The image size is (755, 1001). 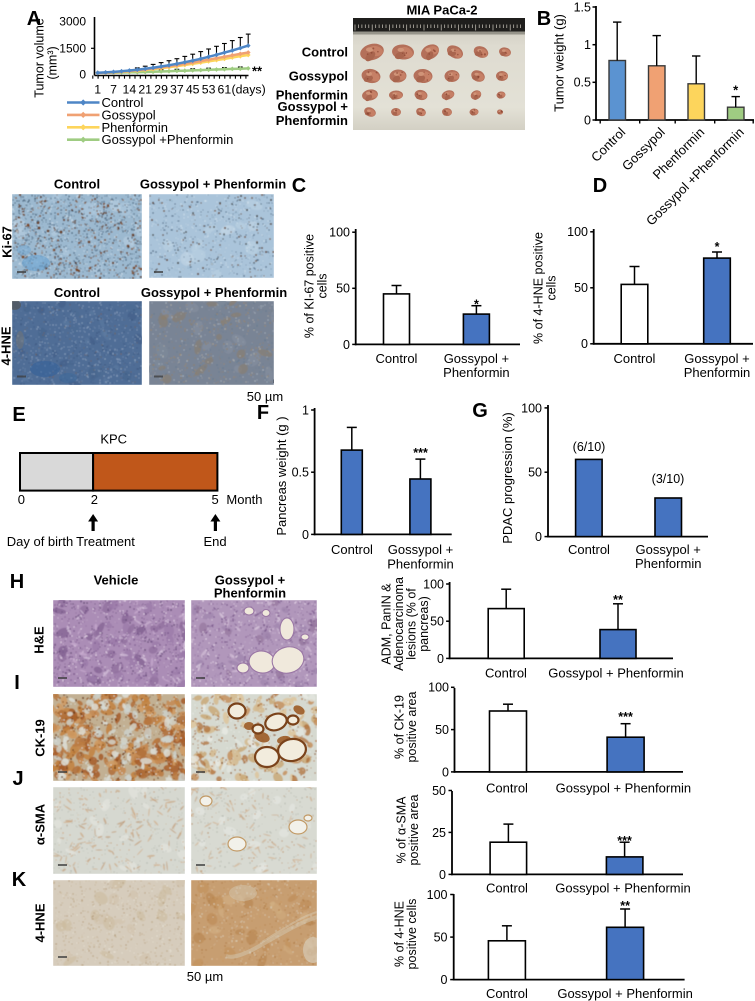 What do you see at coordinates (39, 640) in the screenshot?
I see `svg-text: H&E` at bounding box center [39, 640].